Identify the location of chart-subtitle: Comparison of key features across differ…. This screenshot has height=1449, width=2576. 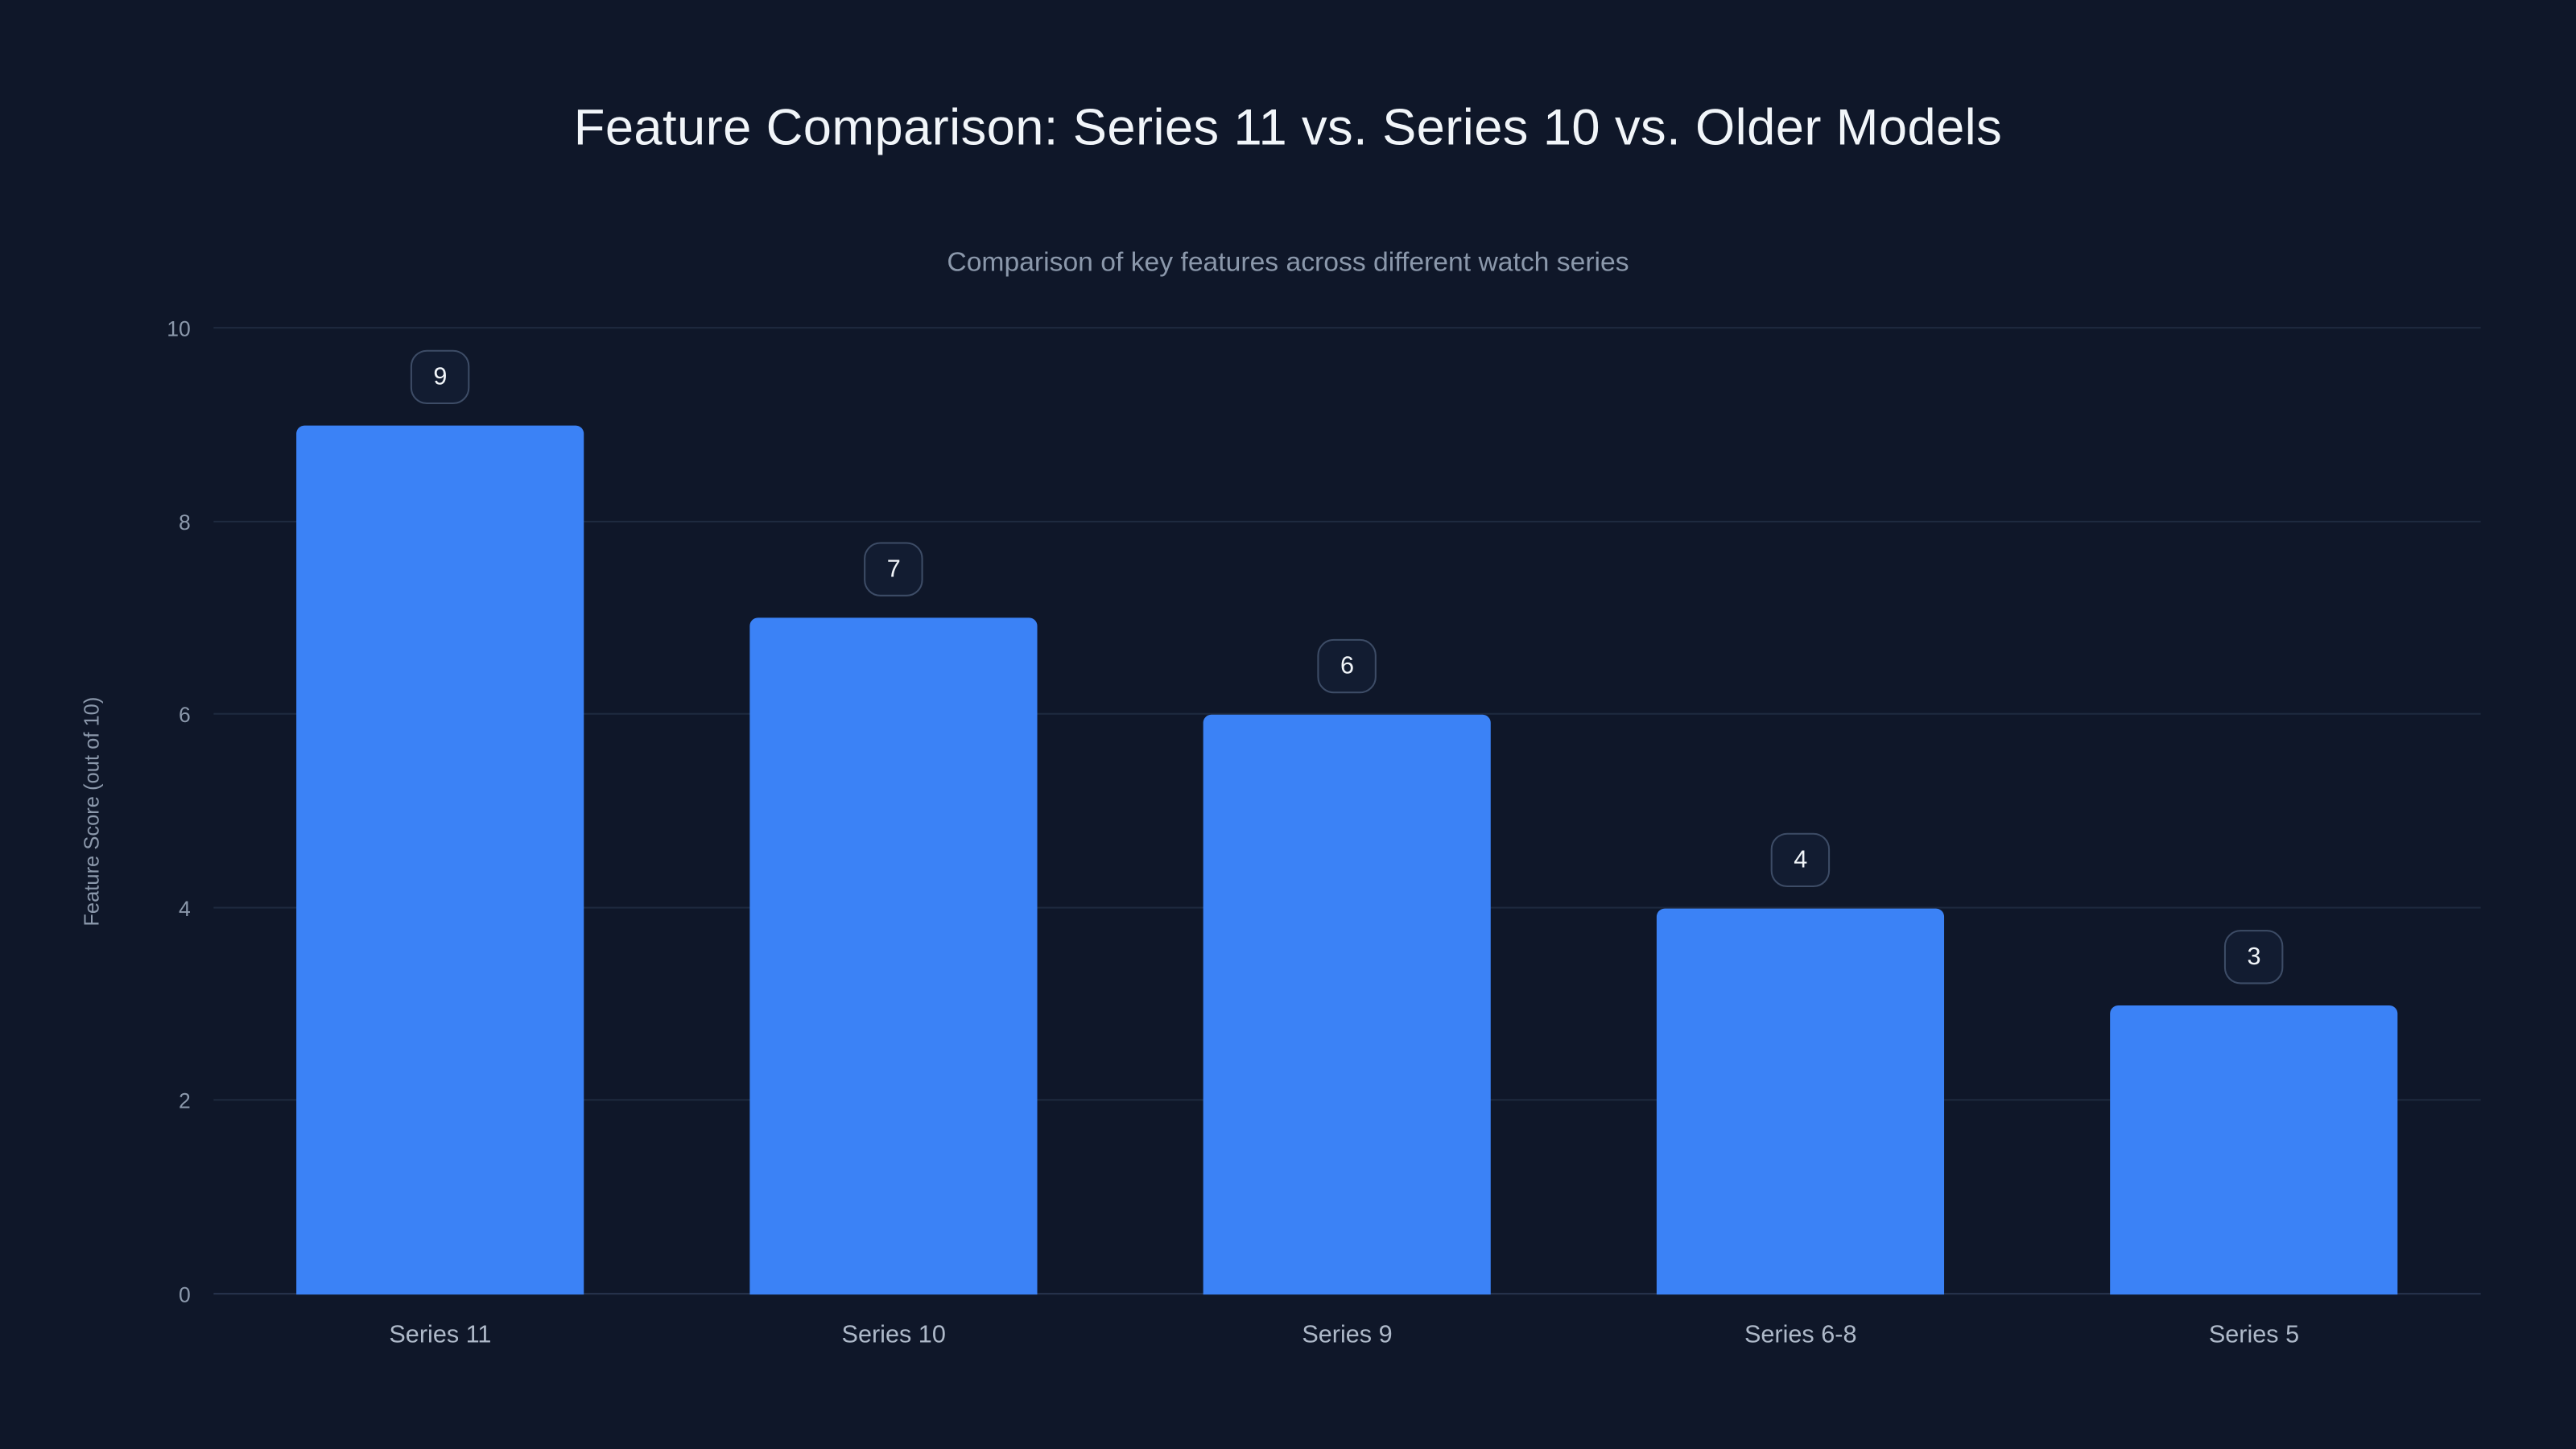
(1288, 263).